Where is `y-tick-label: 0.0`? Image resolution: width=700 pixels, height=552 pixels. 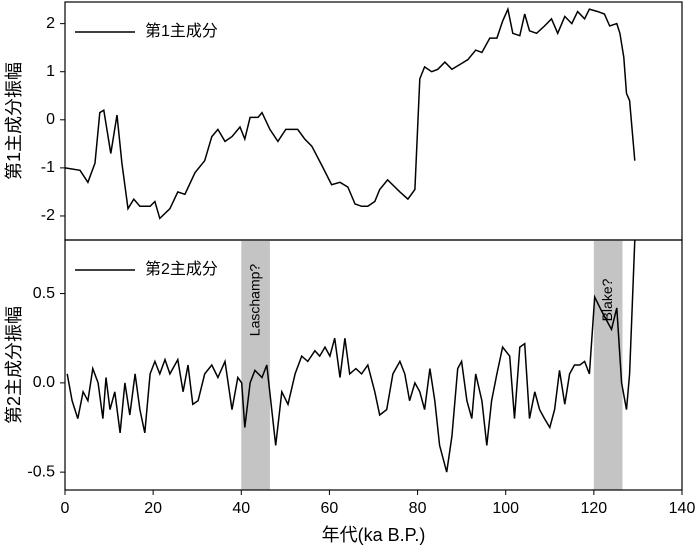 y-tick-label: 0.0 is located at coordinates (44, 382).